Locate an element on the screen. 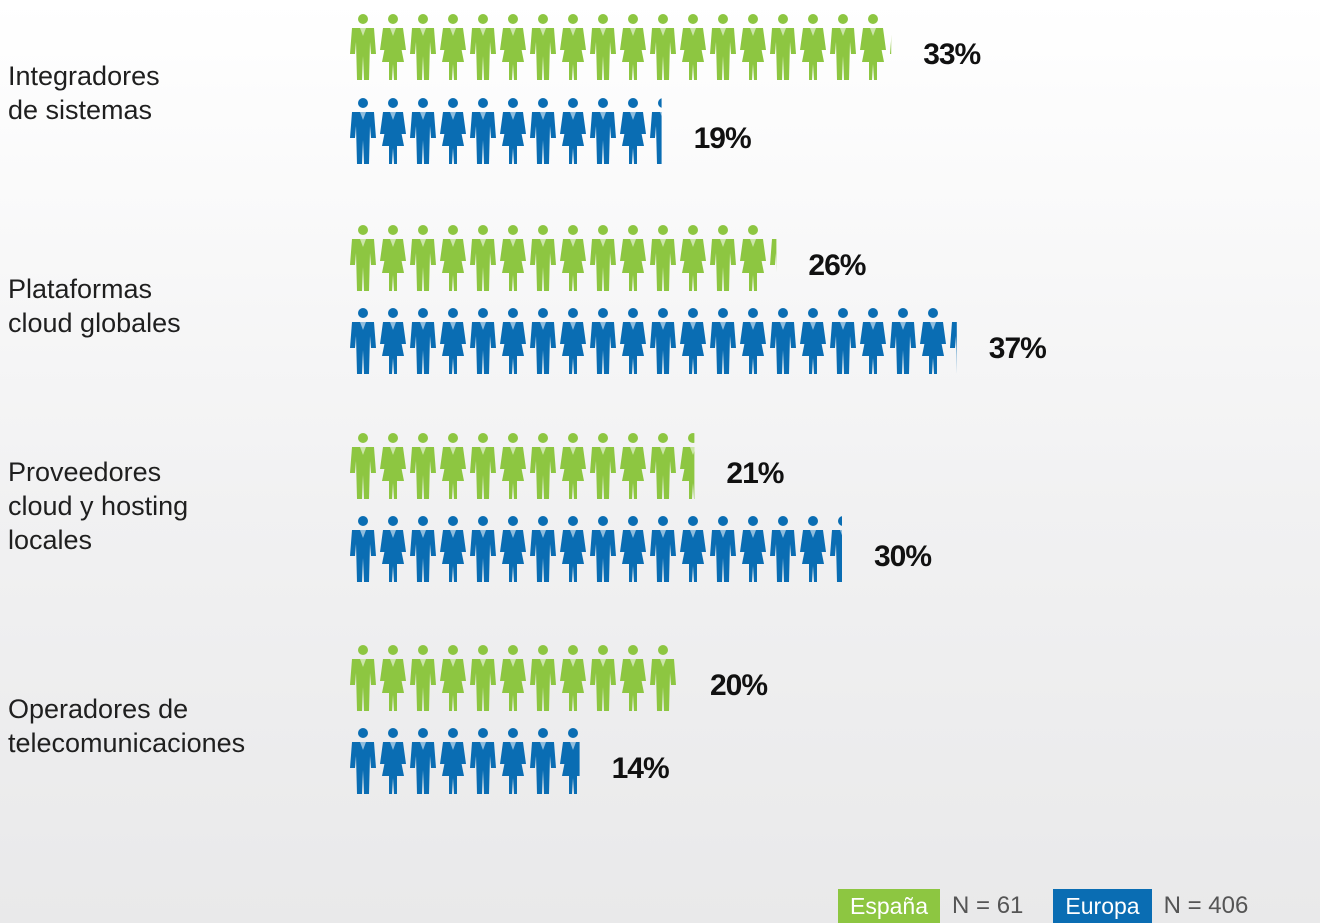  data-label: 26% is located at coordinates (836, 265).